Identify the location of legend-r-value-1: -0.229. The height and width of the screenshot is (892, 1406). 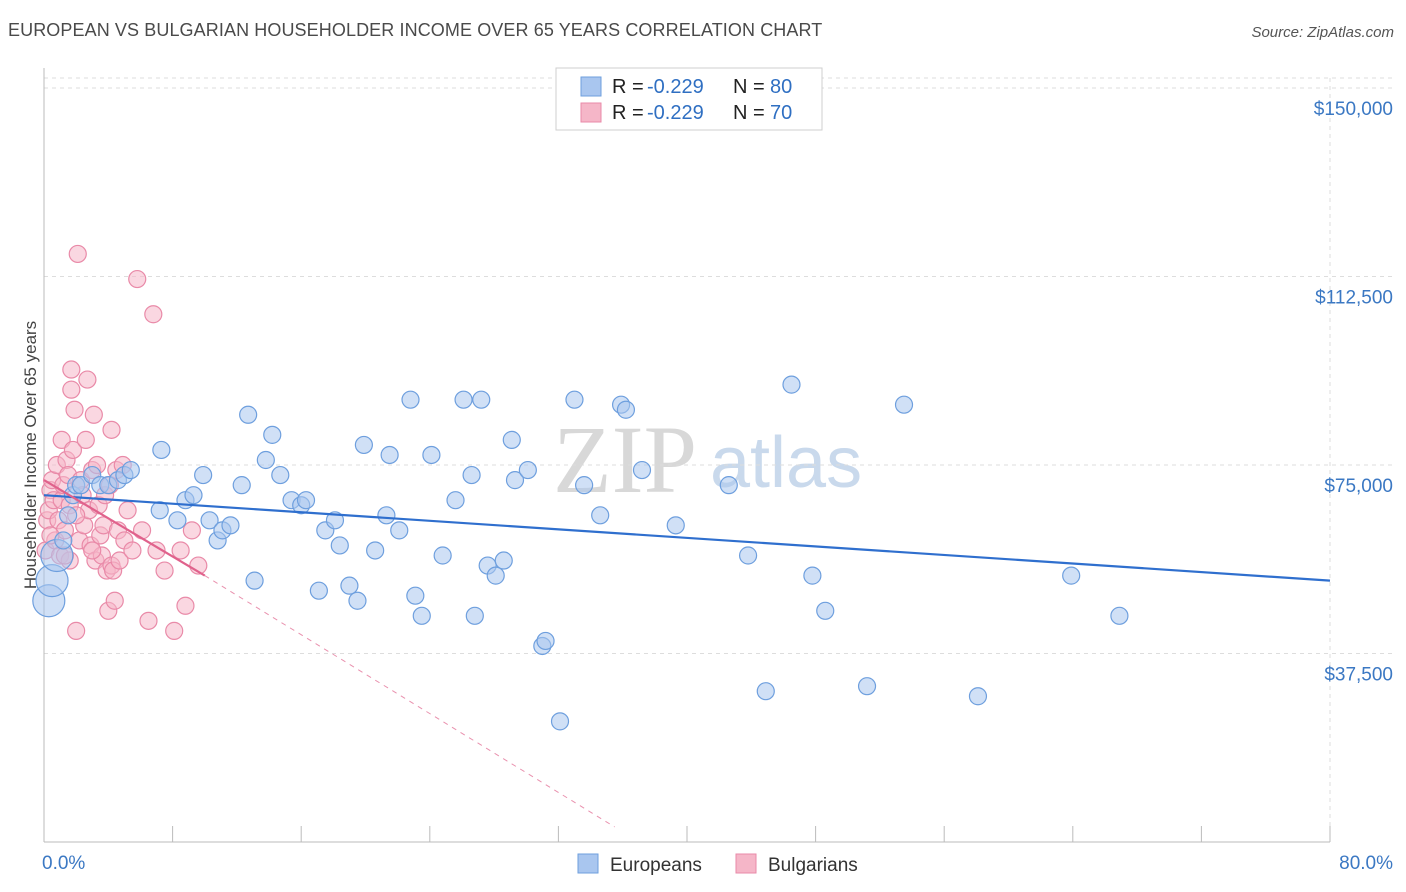
(675, 87).